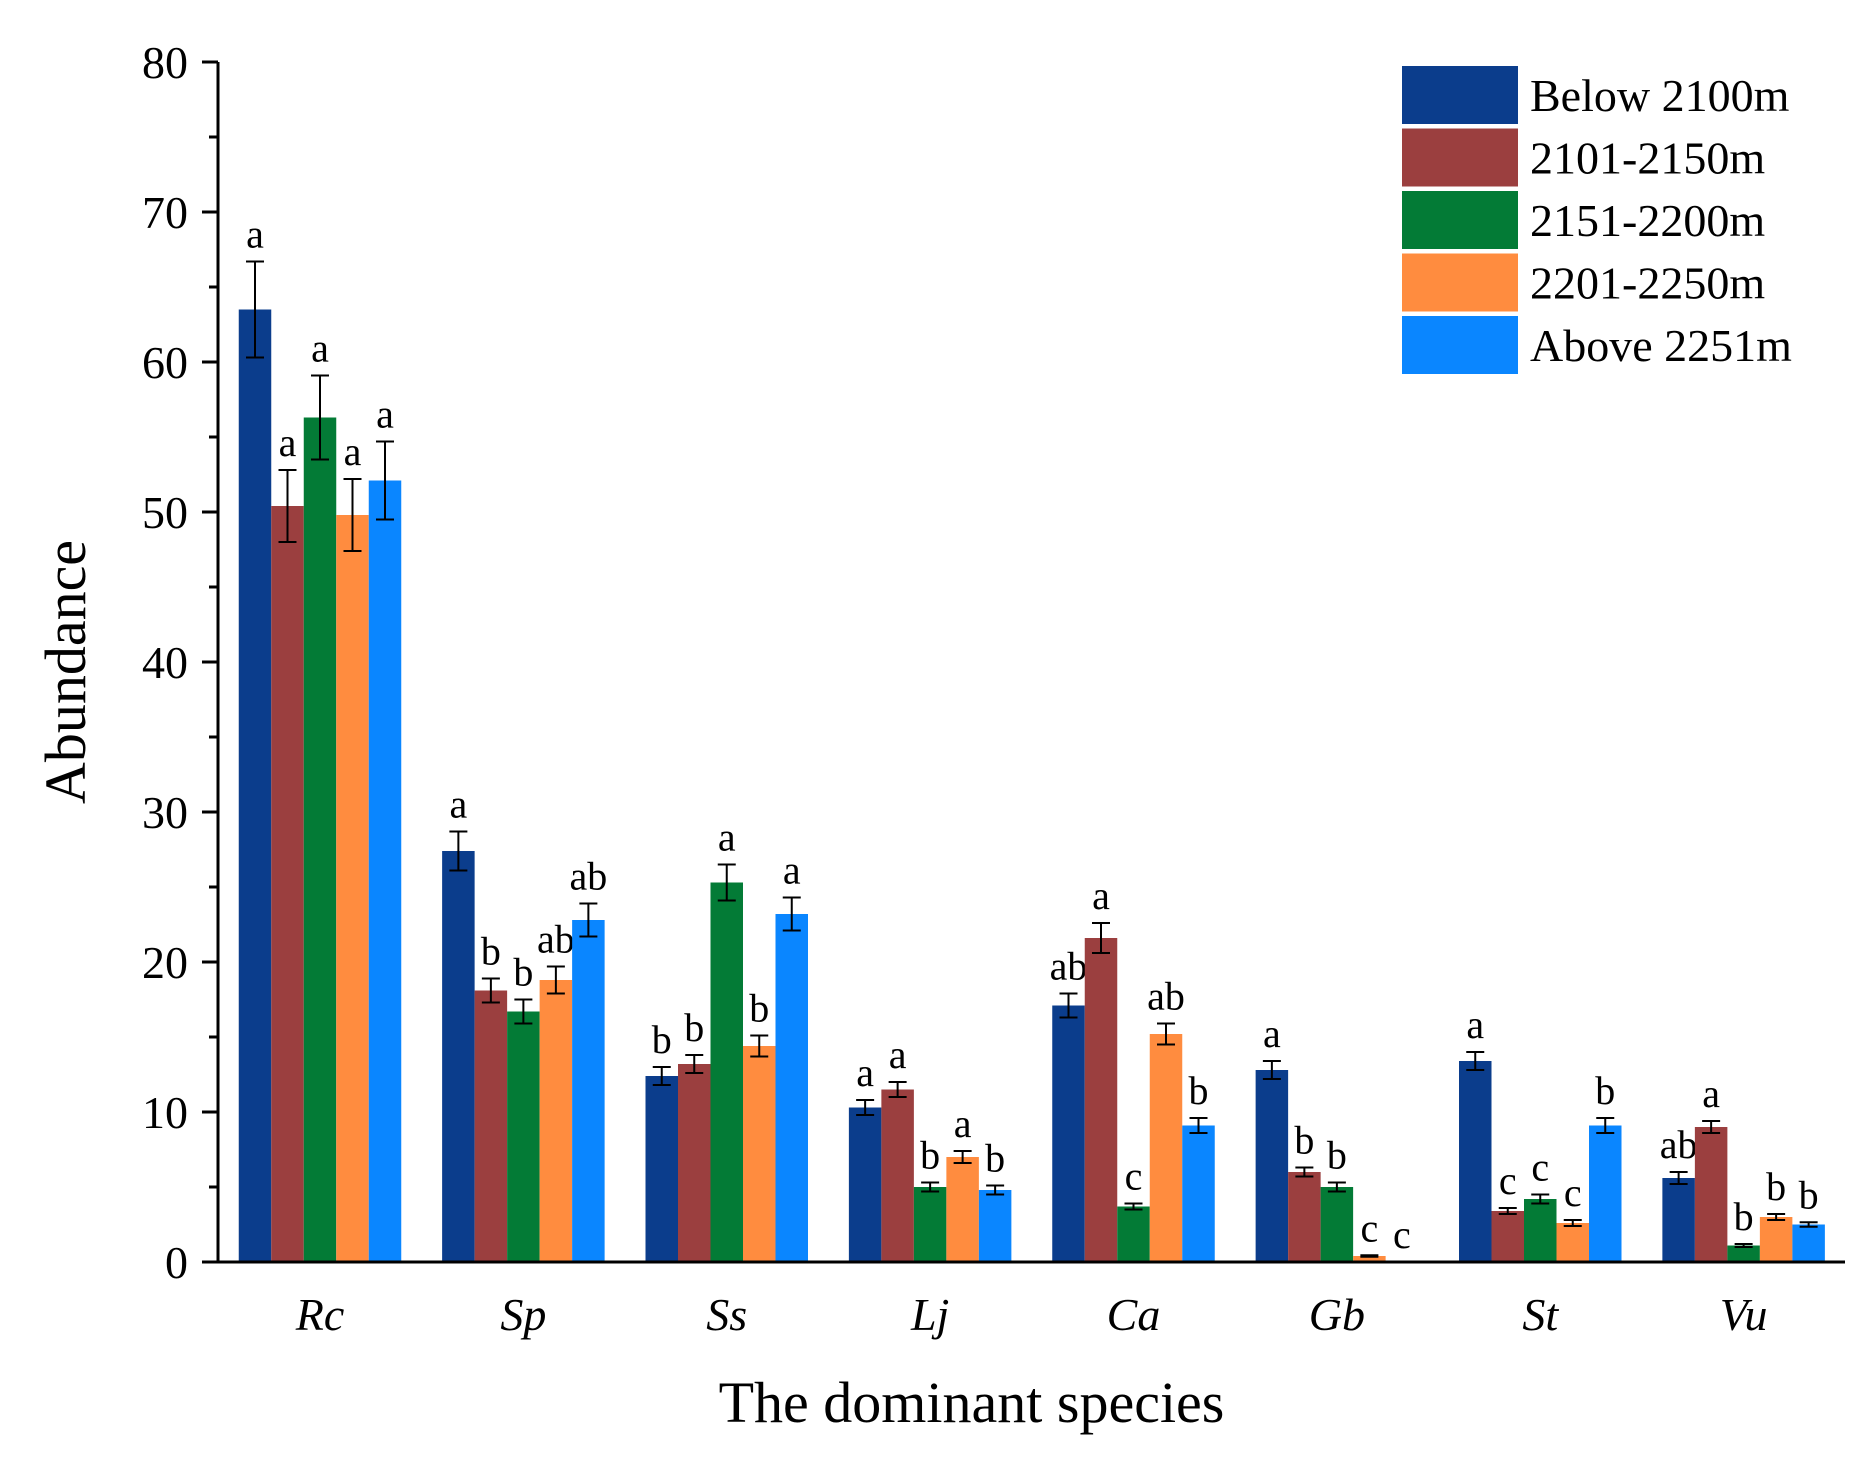  What do you see at coordinates (165, 812) in the screenshot?
I see `y-tick-label: 30` at bounding box center [165, 812].